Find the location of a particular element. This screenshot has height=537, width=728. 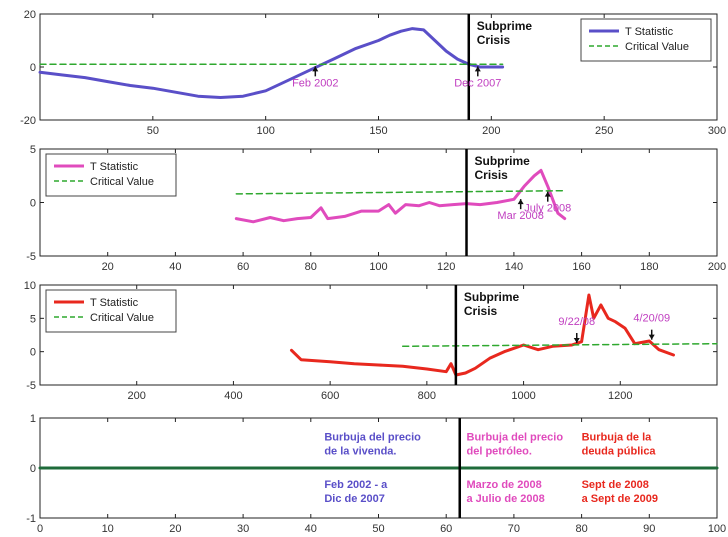

text-block-line: Burbuja de la is located at coordinates (617, 438).